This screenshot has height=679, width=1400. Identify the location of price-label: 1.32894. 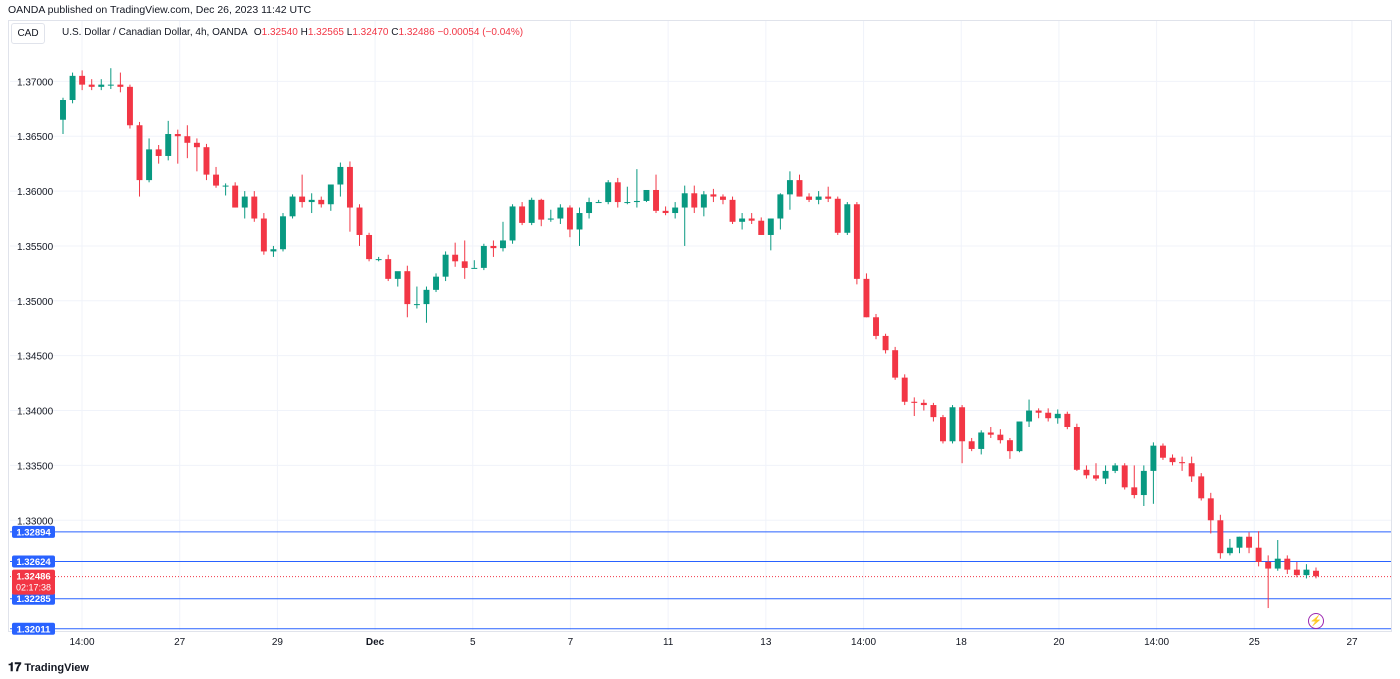
(33, 531).